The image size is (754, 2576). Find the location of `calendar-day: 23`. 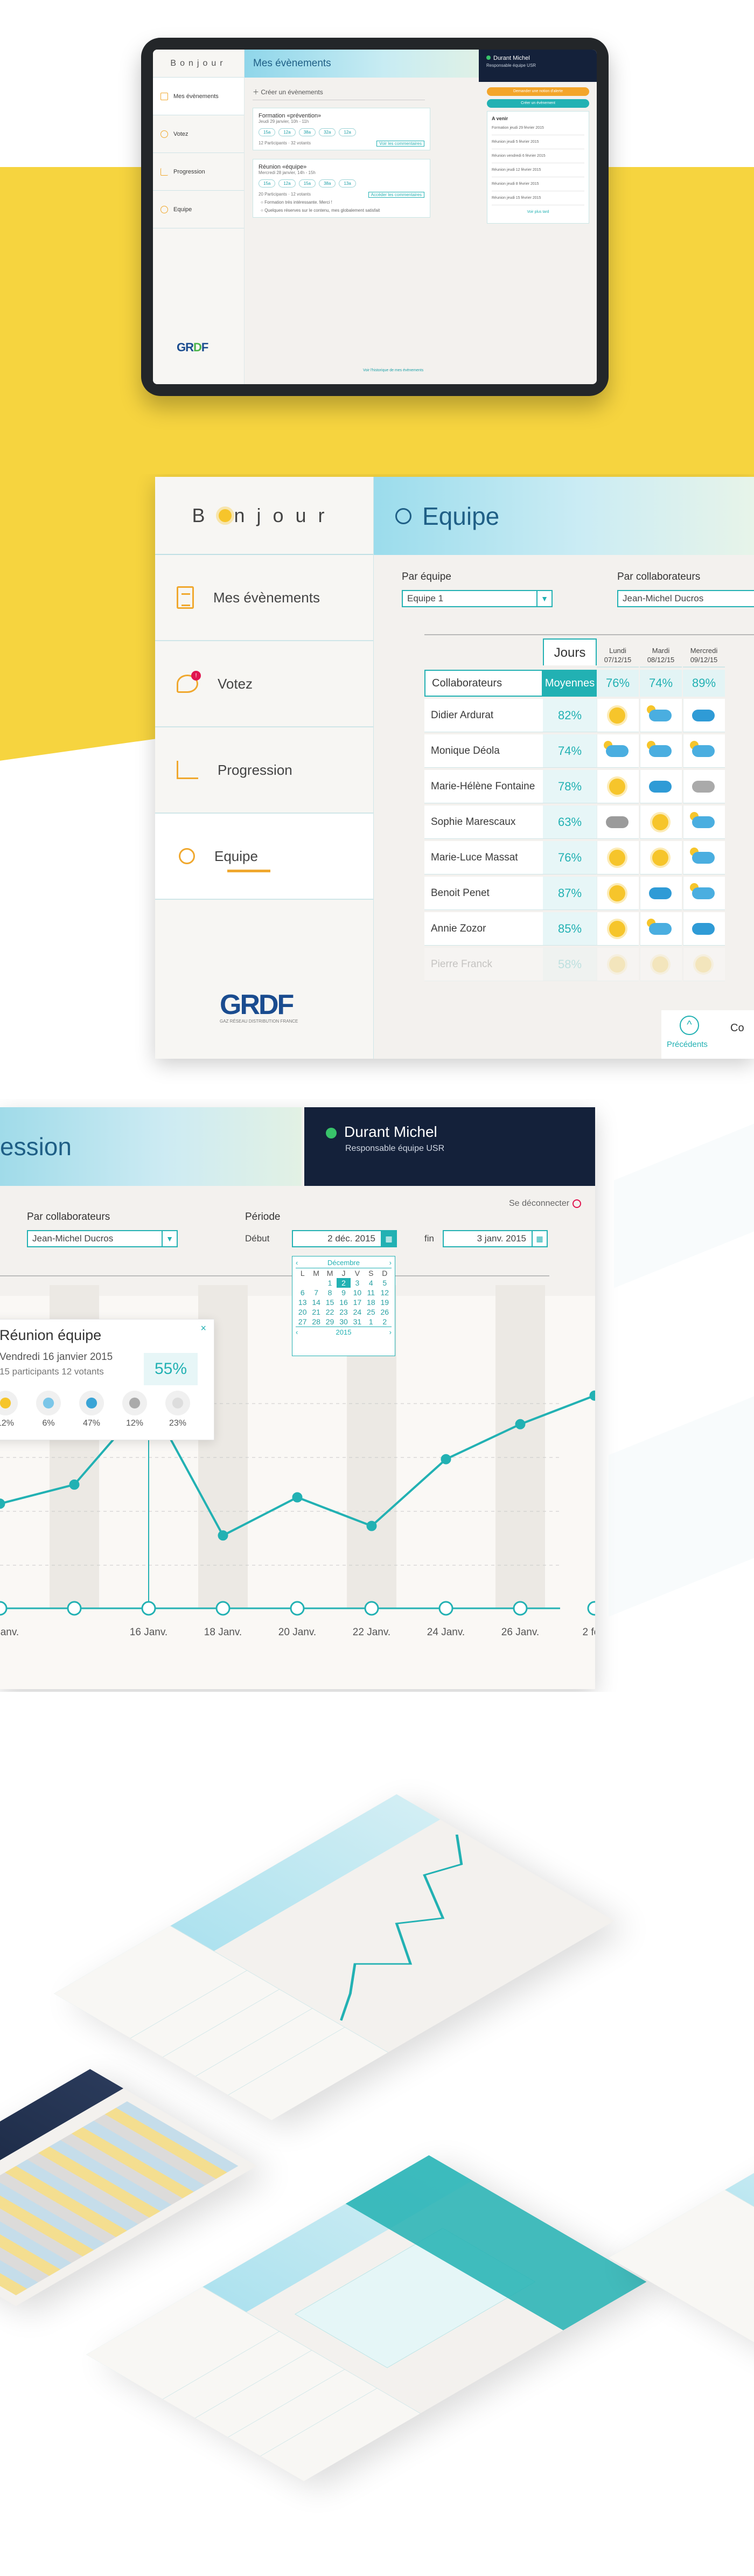

calendar-day: 23 is located at coordinates (344, 1312).